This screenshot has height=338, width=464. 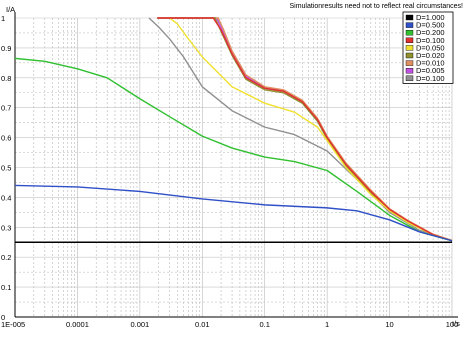 What do you see at coordinates (3, 18) in the screenshot?
I see `y-tick-label: 1` at bounding box center [3, 18].